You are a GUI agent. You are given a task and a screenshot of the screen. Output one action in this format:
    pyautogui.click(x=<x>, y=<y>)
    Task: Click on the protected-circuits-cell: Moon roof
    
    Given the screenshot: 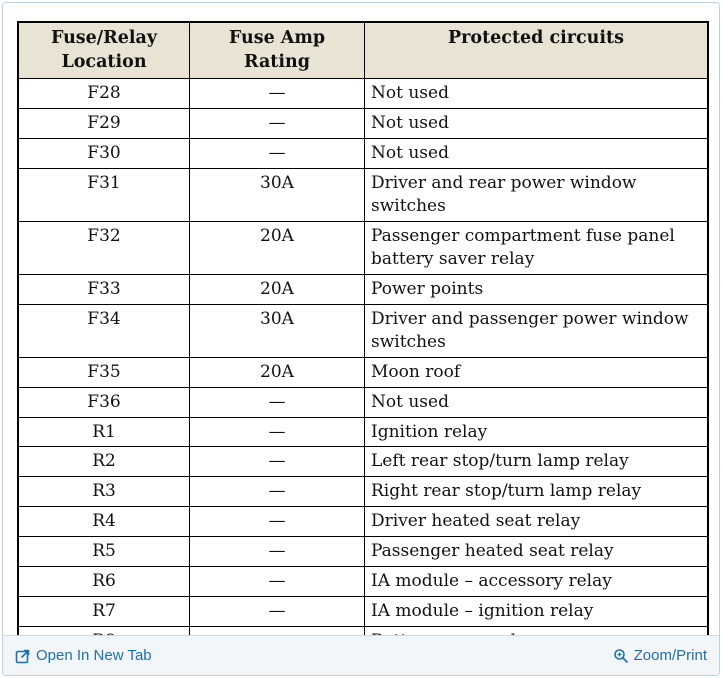 What is the action you would take?
    pyautogui.click(x=536, y=372)
    